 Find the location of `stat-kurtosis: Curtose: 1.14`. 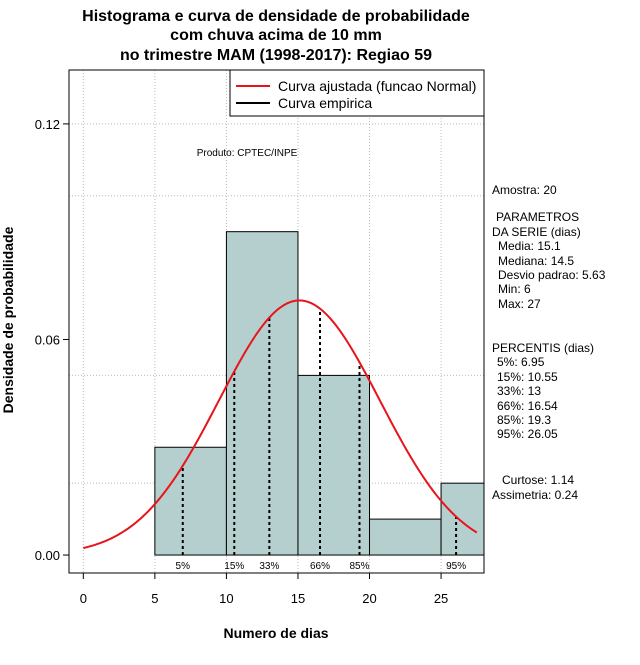

stat-kurtosis: Curtose: 1.14 is located at coordinates (538, 480).